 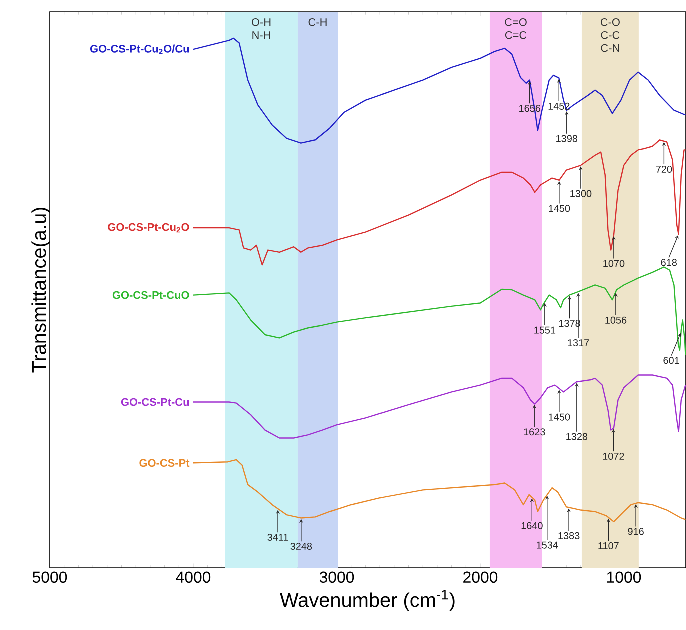 What do you see at coordinates (669, 262) in the screenshot?
I see `annotation: 618` at bounding box center [669, 262].